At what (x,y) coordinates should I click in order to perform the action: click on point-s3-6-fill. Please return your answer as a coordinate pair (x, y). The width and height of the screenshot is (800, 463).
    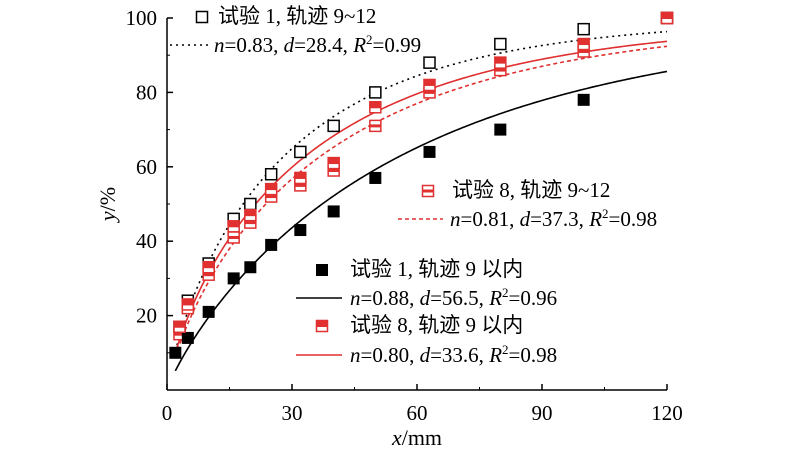
    Looking at the image, I should click on (300, 175).